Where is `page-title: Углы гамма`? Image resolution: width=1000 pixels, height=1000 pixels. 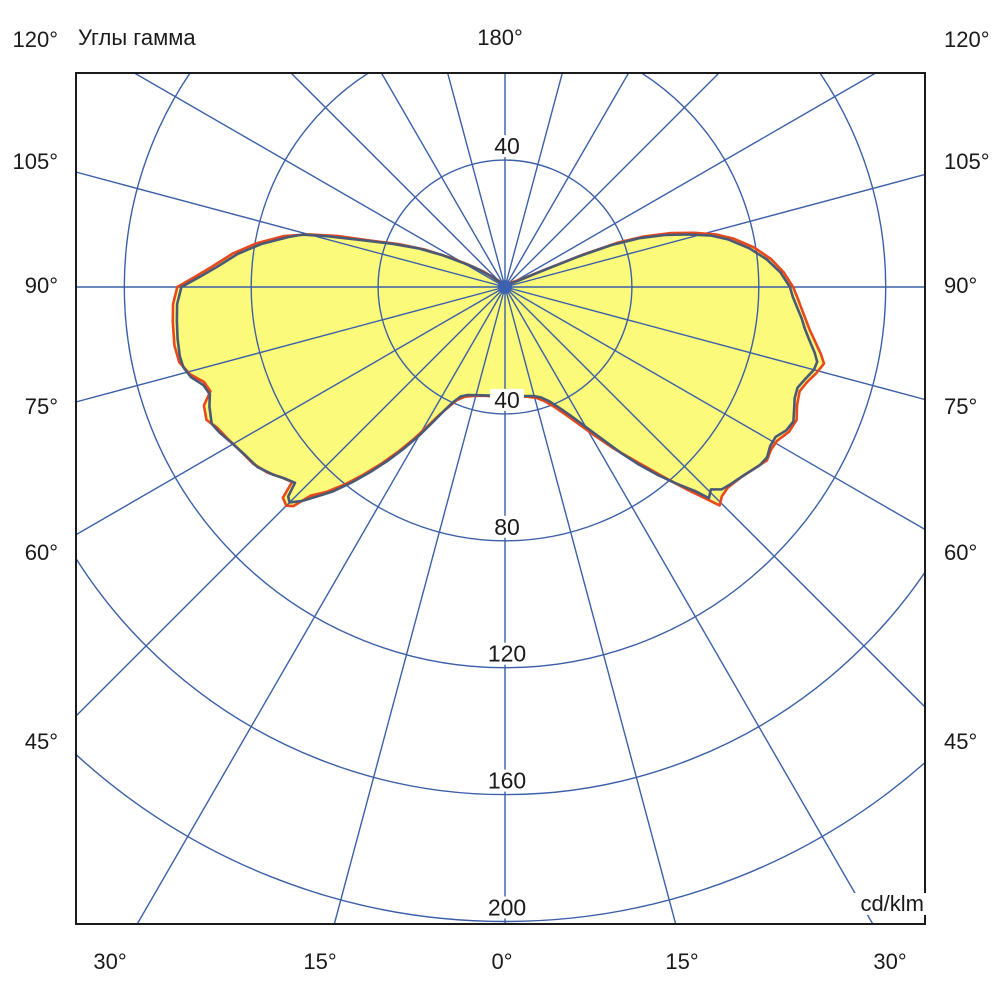
page-title: Углы гамма is located at coordinates (137, 37).